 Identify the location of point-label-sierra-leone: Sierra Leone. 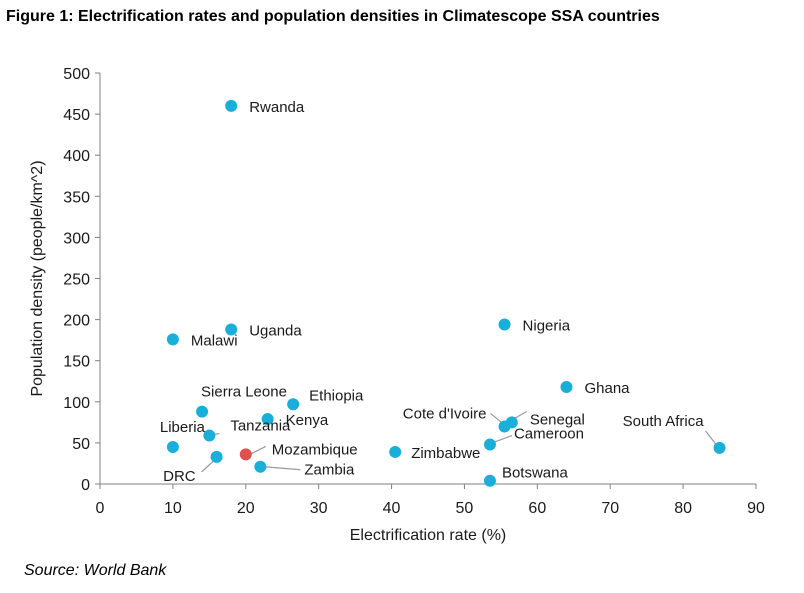
(244, 392).